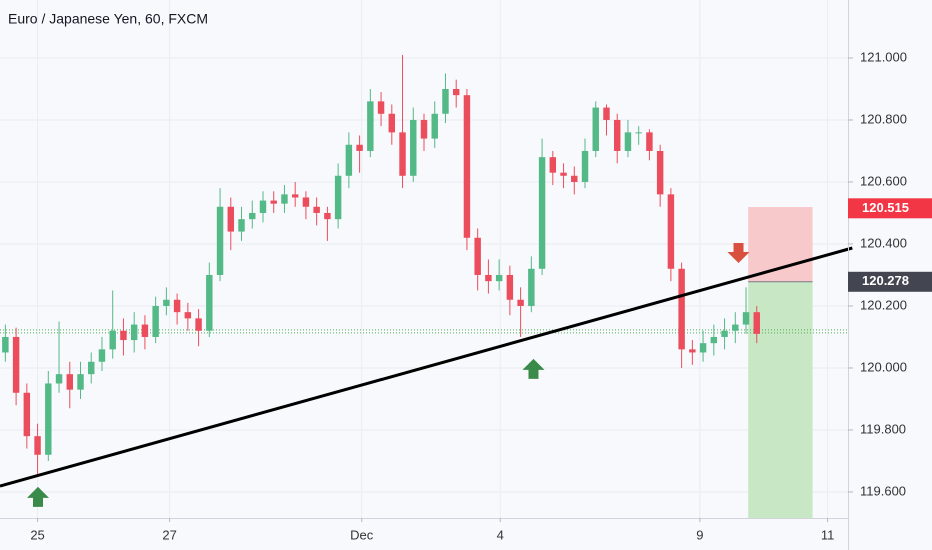 The height and width of the screenshot is (550, 932). Describe the element at coordinates (780, 244) in the screenshot. I see `stop-zone` at that location.